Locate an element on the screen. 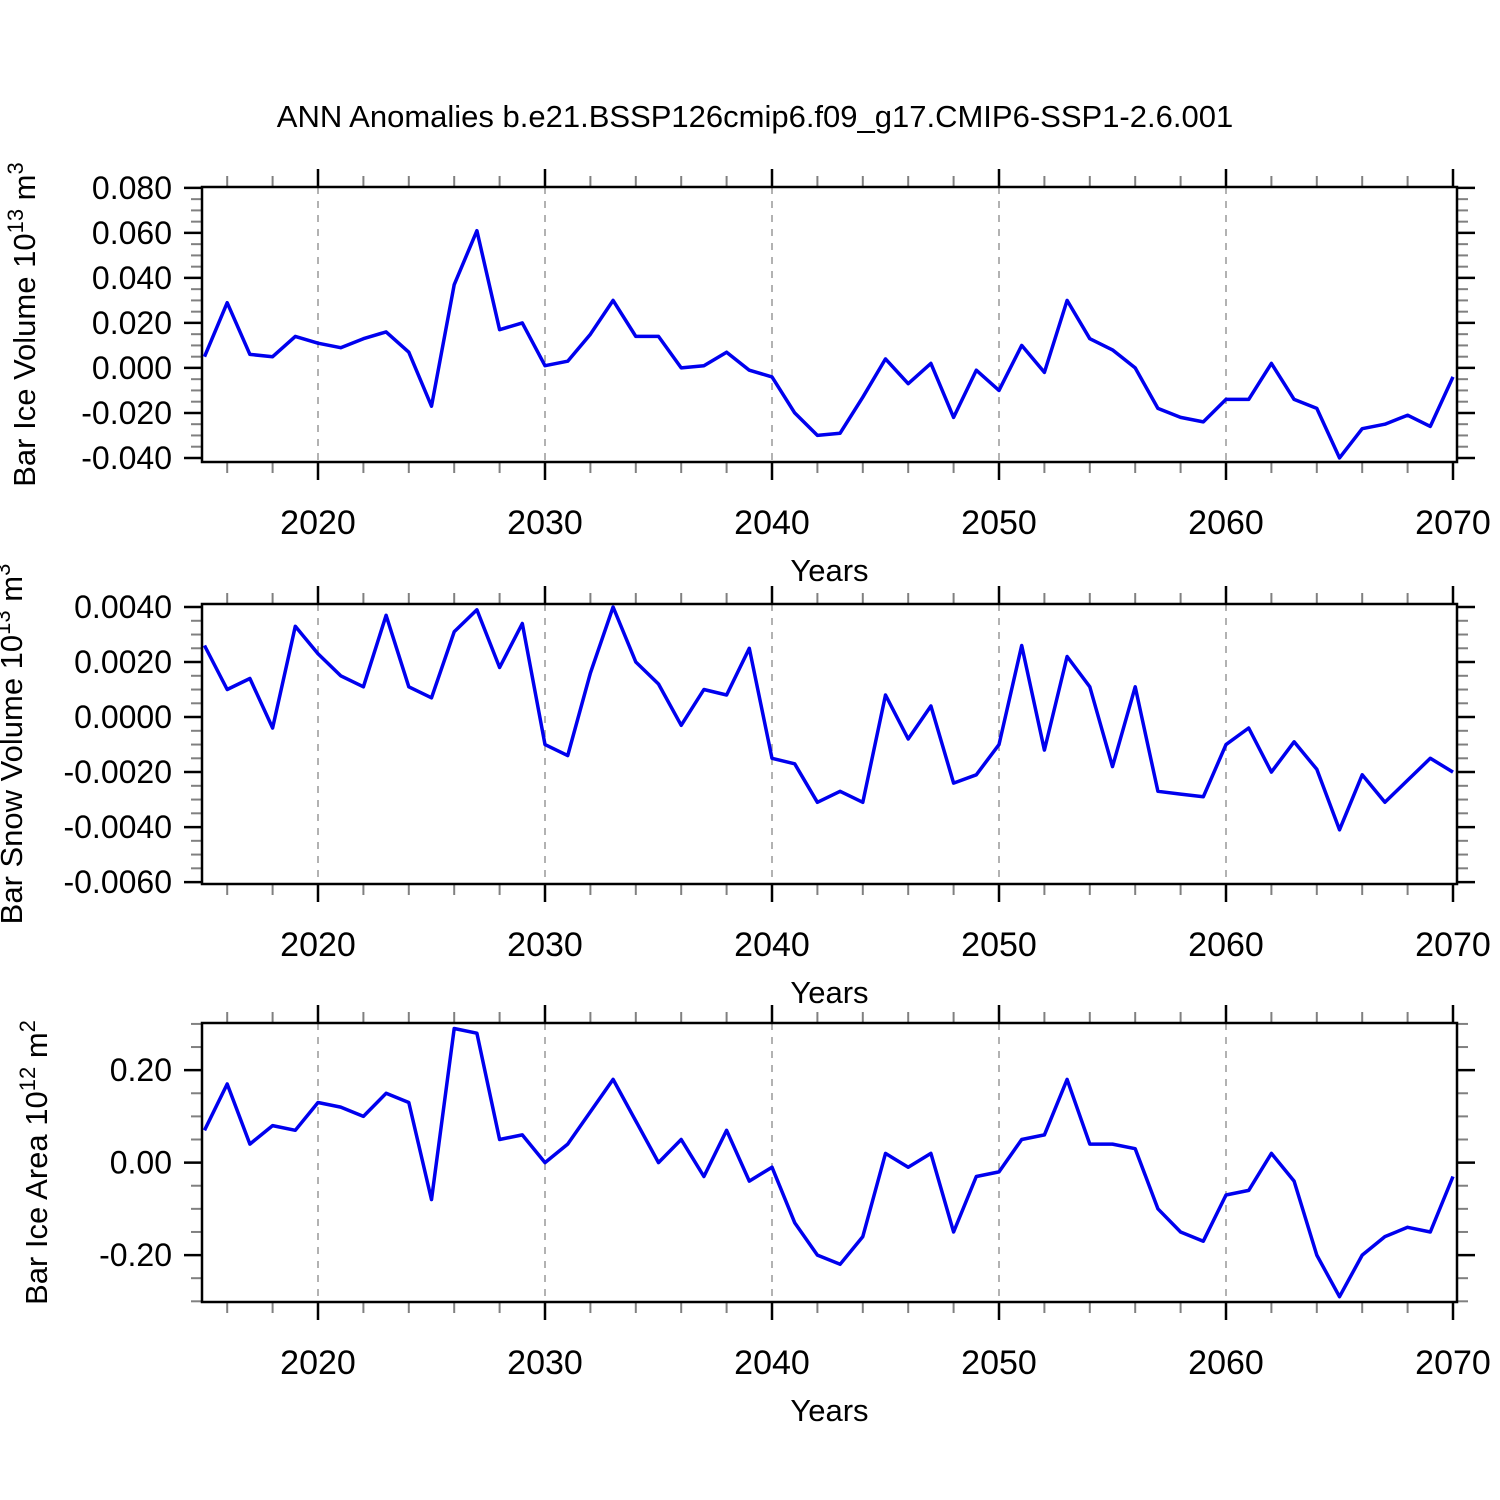 This screenshot has width=1500, height=1500. y-tick-label: -0.040 is located at coordinates (126, 458).